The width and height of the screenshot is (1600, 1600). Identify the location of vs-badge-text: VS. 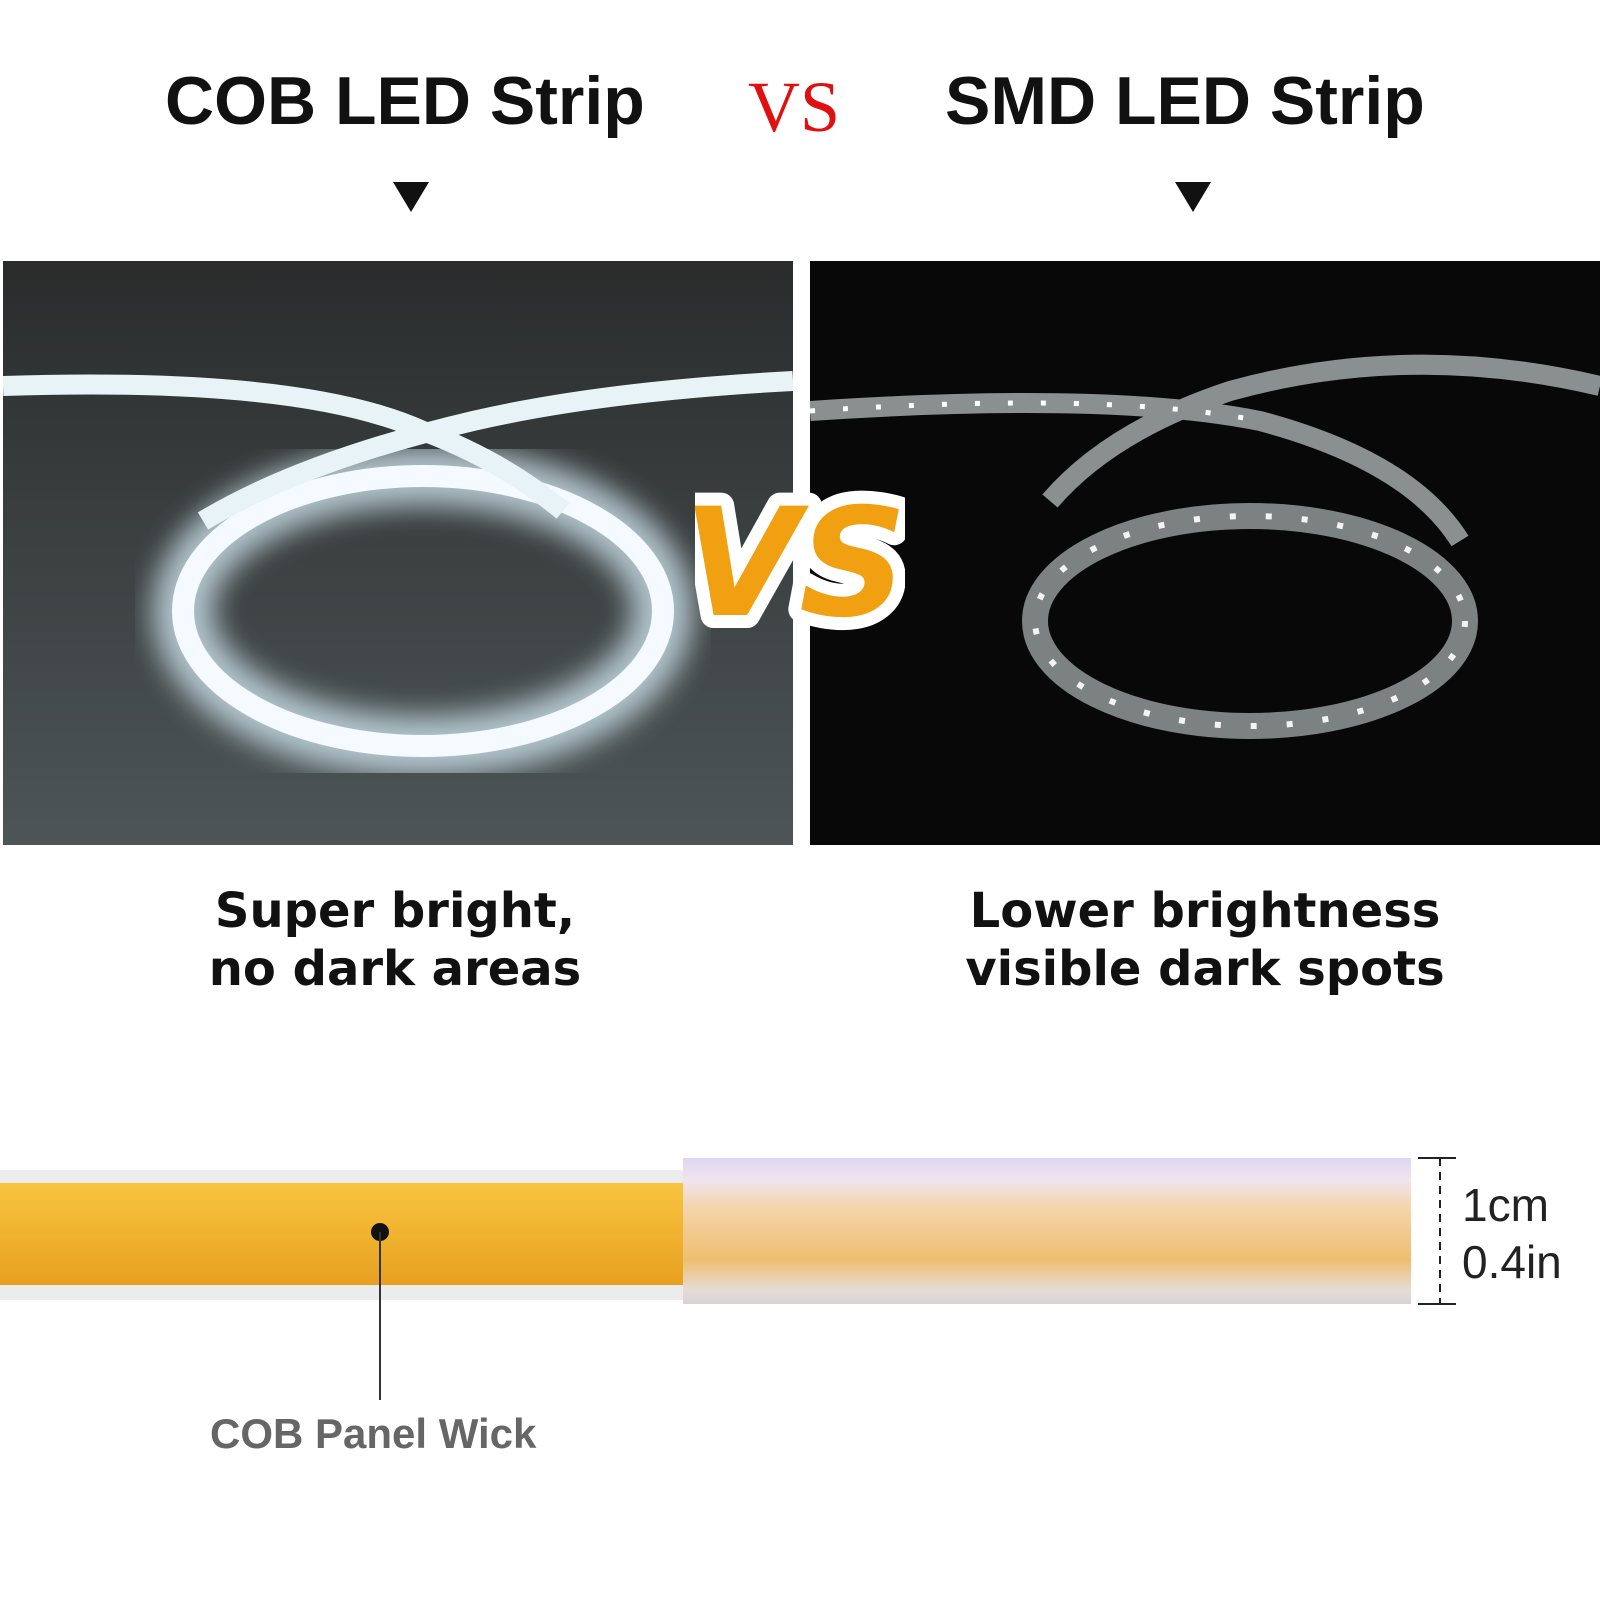
(800, 561).